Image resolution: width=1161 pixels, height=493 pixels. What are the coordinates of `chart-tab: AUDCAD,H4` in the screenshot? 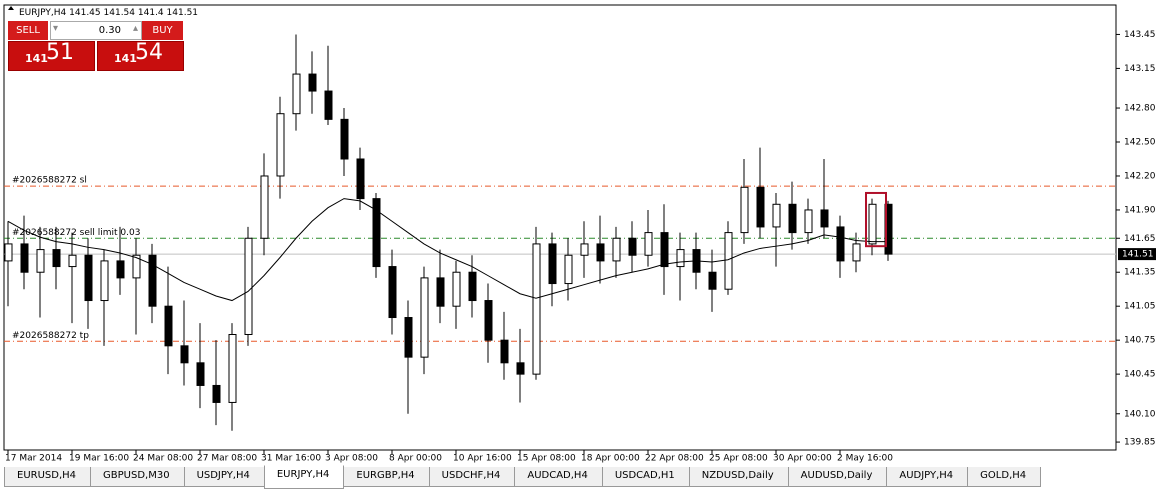 It's located at (558, 477).